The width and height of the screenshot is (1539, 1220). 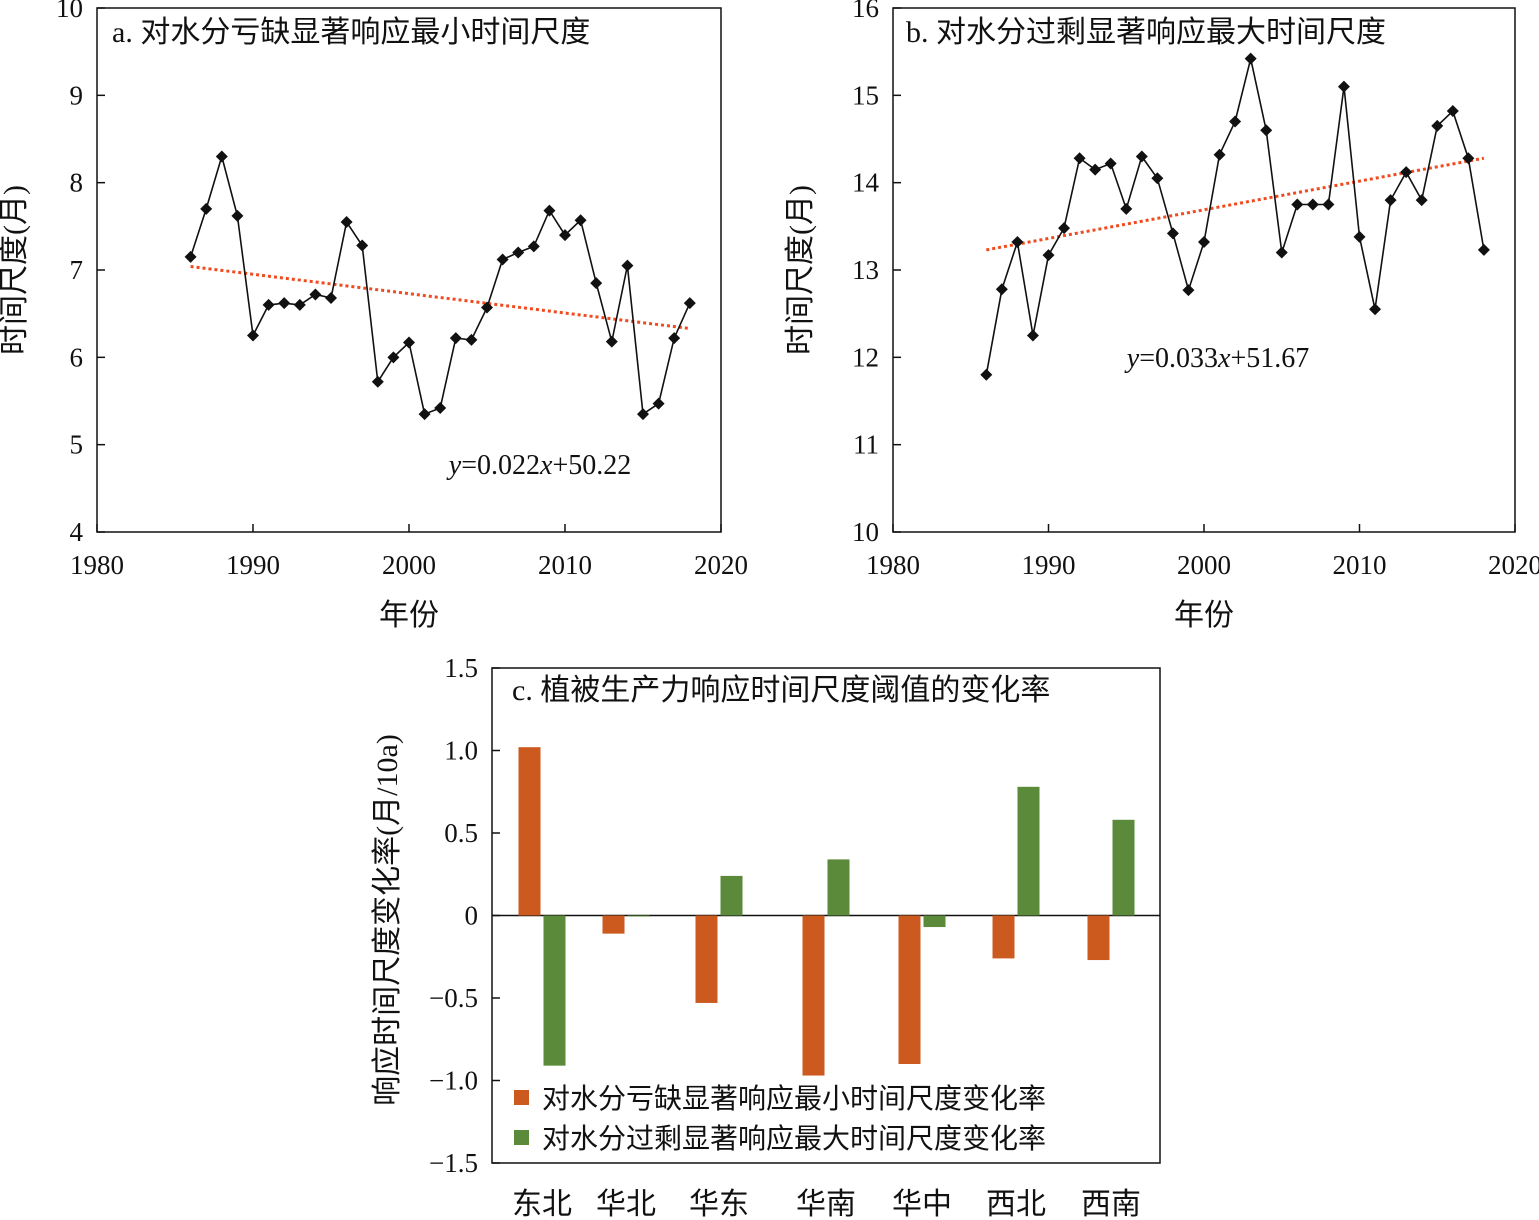 What do you see at coordinates (826, 1204) in the screenshot?
I see `panel-c-category-label: 华南` at bounding box center [826, 1204].